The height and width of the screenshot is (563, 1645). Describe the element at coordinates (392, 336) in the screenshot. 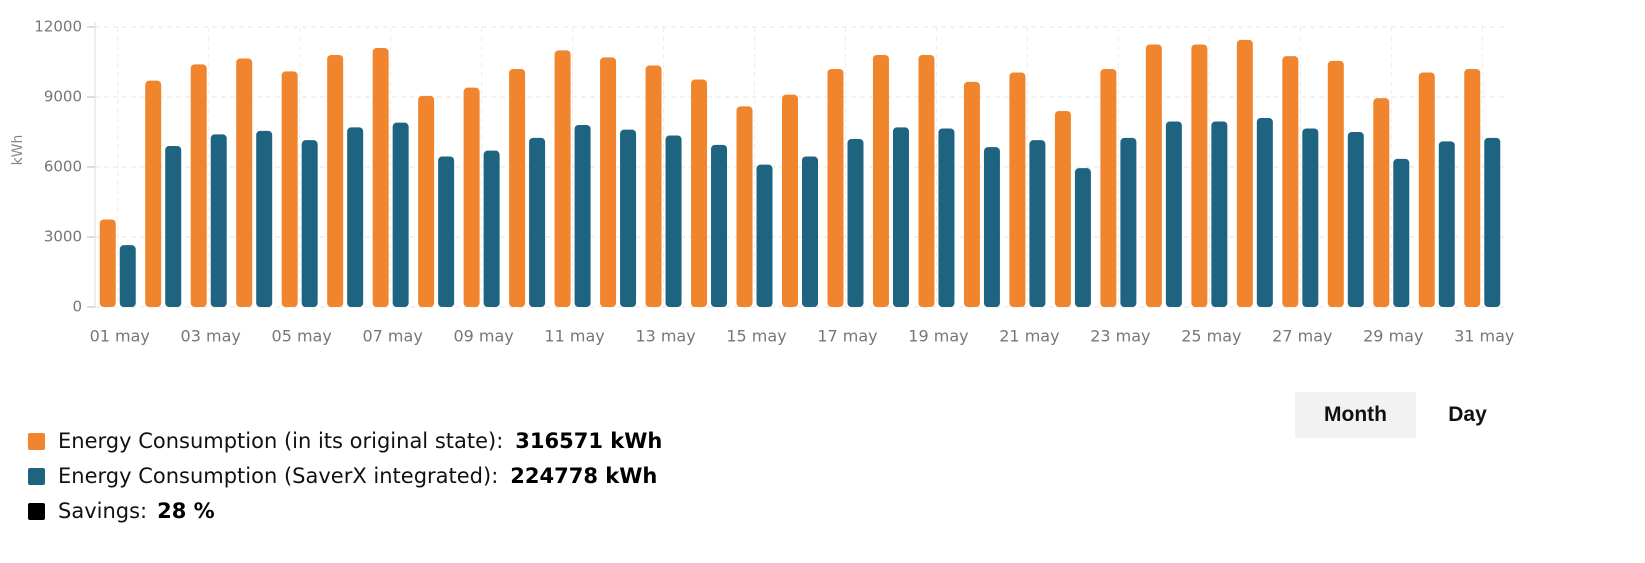

I see `x-tick-label: 07 may` at that location.